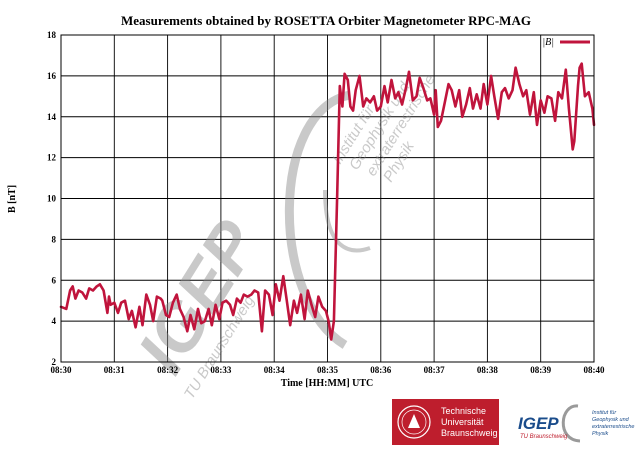 The width and height of the screenshot is (636, 451). What do you see at coordinates (220, 370) in the screenshot?
I see `x-tick-label: 08:33` at bounding box center [220, 370].